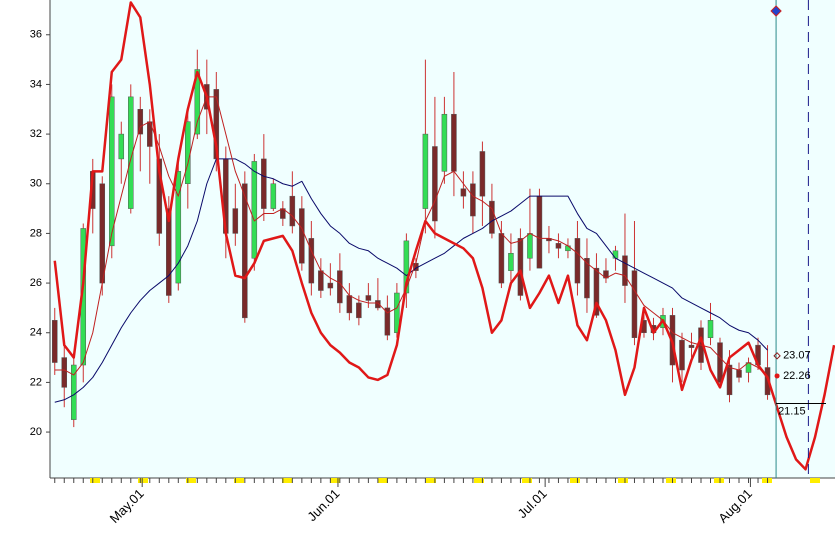 The height and width of the screenshot is (551, 835). What do you see at coordinates (127, 506) in the screenshot?
I see `x-tick-label: May.01` at bounding box center [127, 506].